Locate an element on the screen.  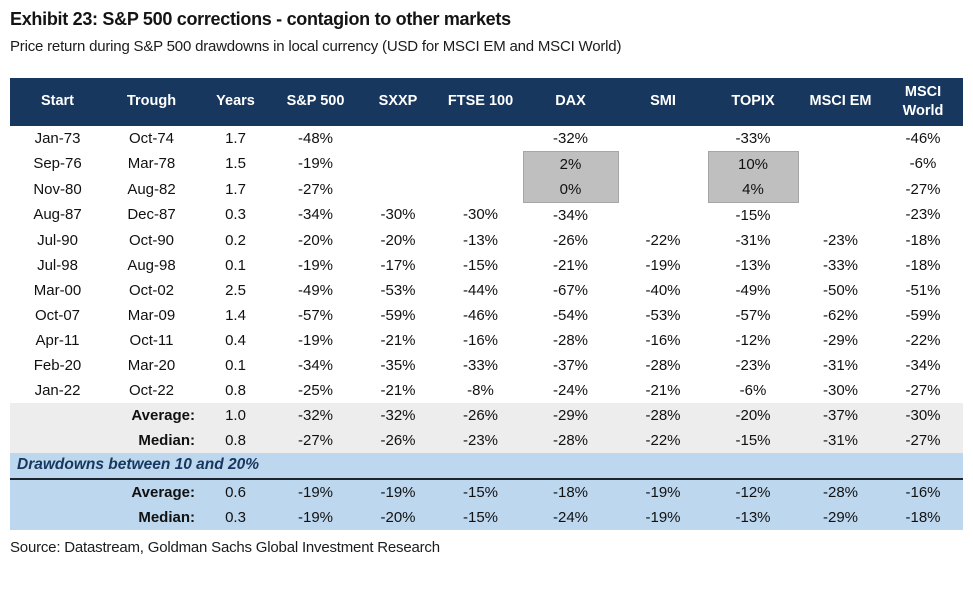
table-cell: -49% is located at coordinates (753, 290).